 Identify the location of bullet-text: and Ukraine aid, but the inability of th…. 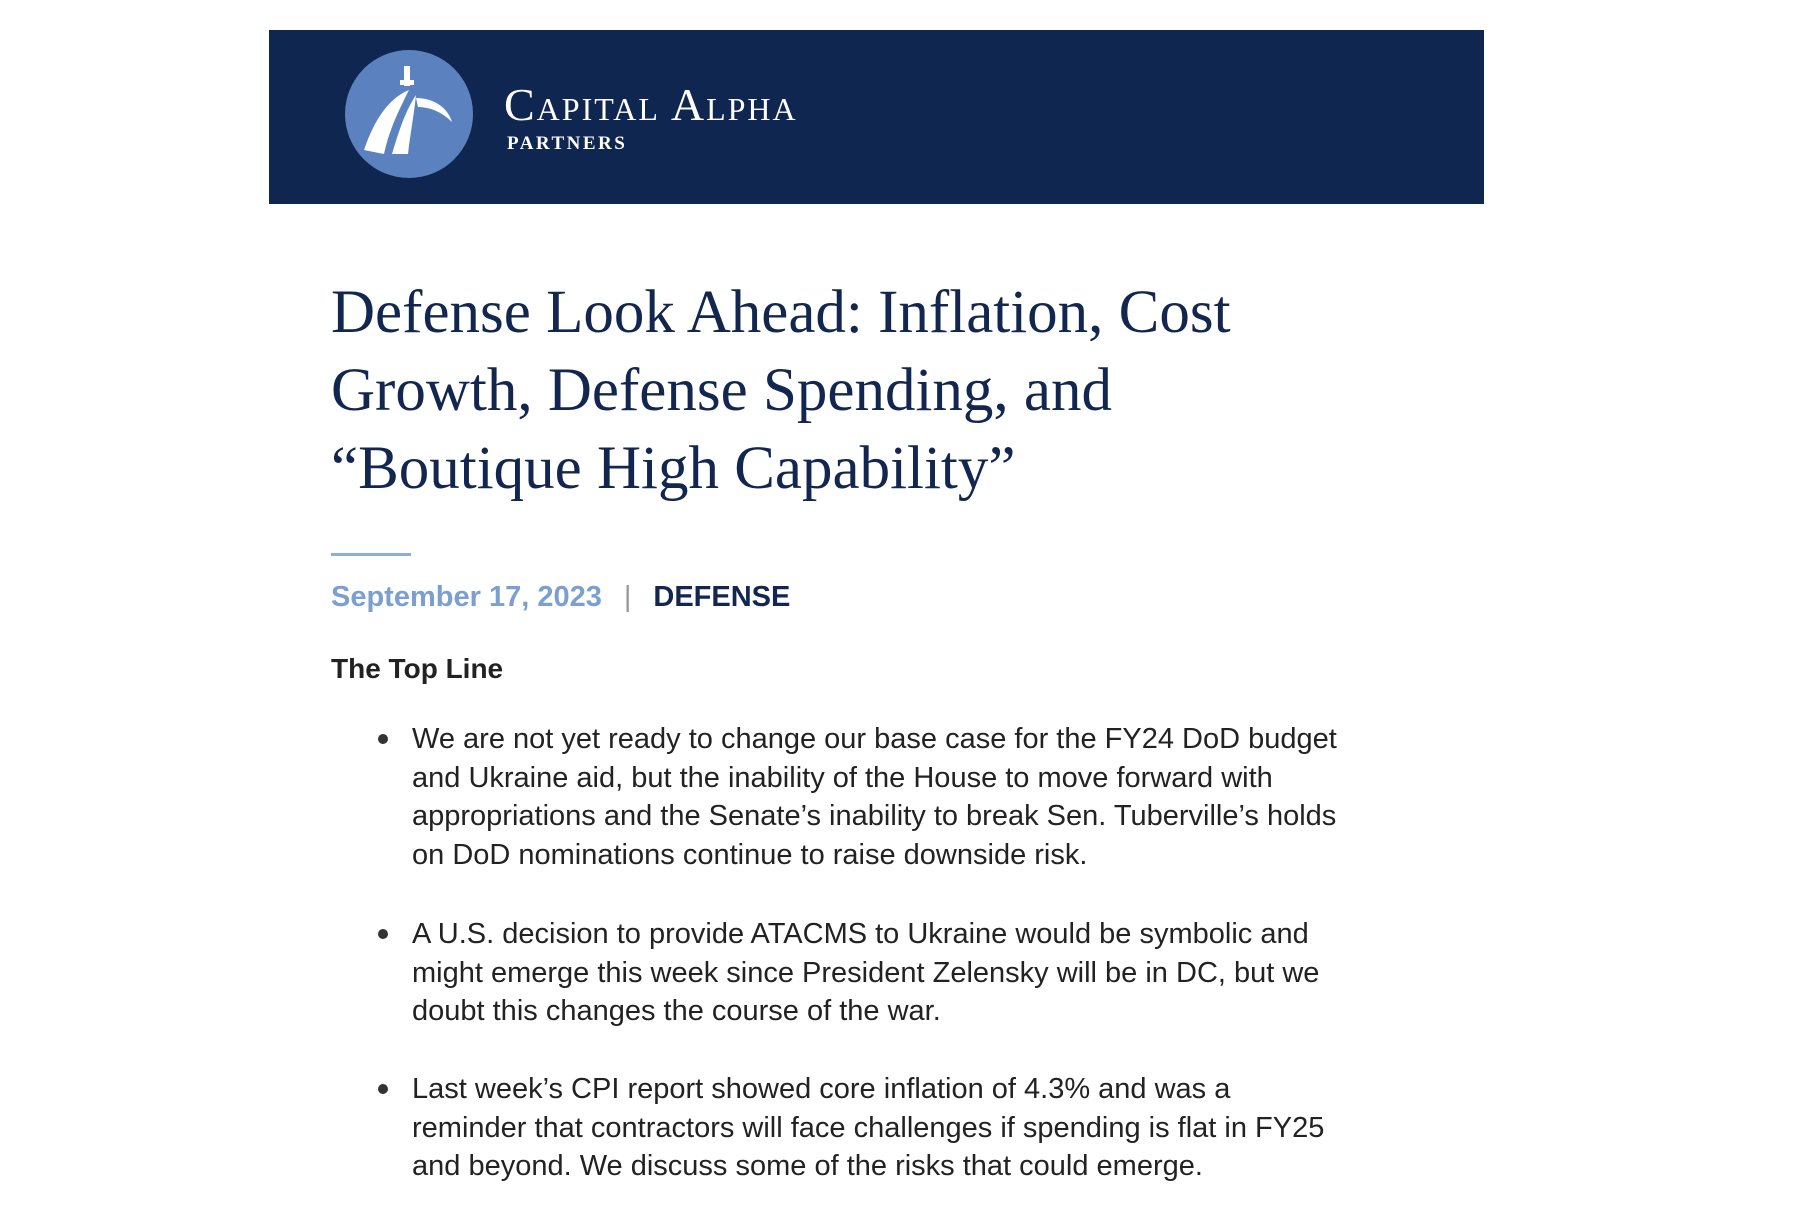
(842, 777).